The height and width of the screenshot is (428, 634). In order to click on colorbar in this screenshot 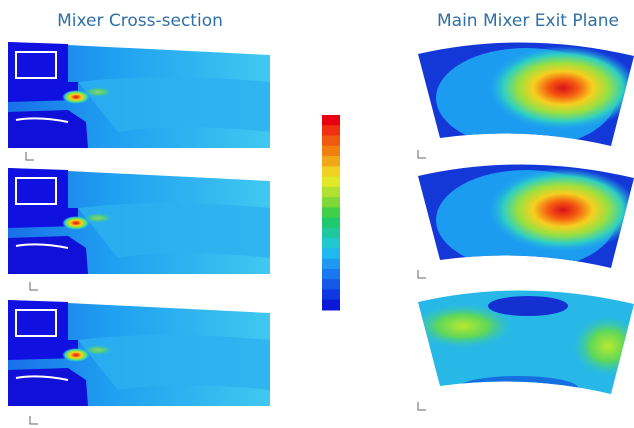, I will do `click(331, 213)`.